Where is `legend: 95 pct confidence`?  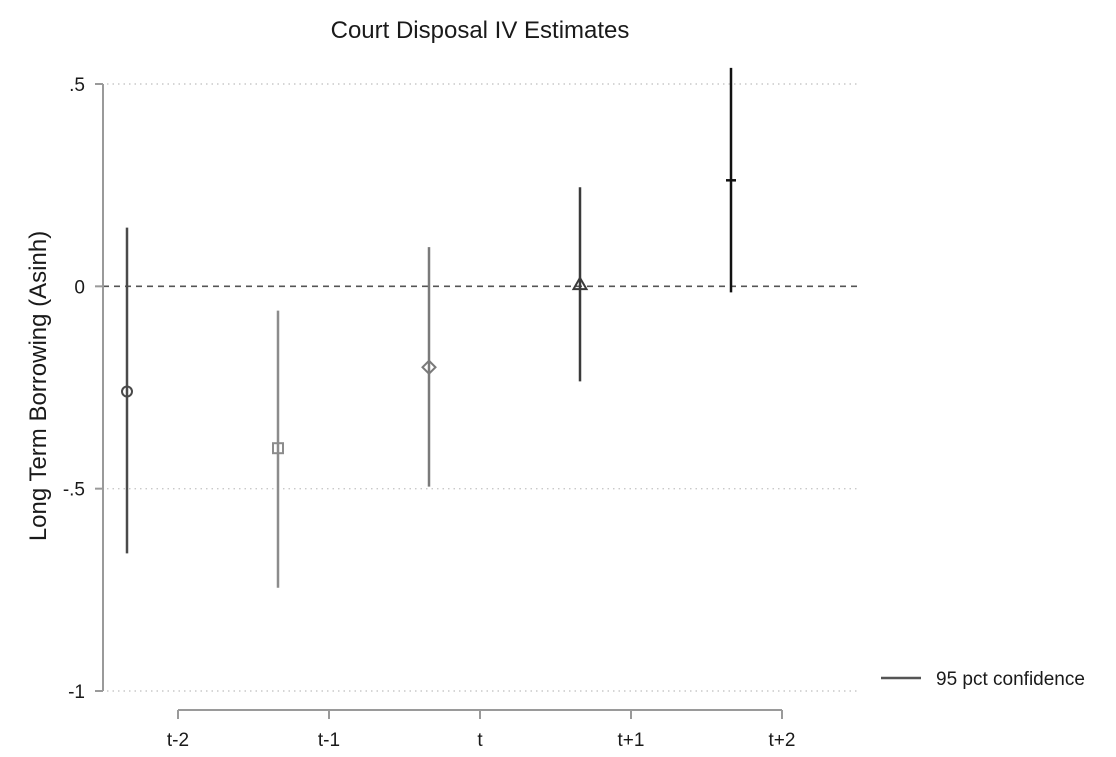
legend: 95 pct confidence is located at coordinates (983, 679).